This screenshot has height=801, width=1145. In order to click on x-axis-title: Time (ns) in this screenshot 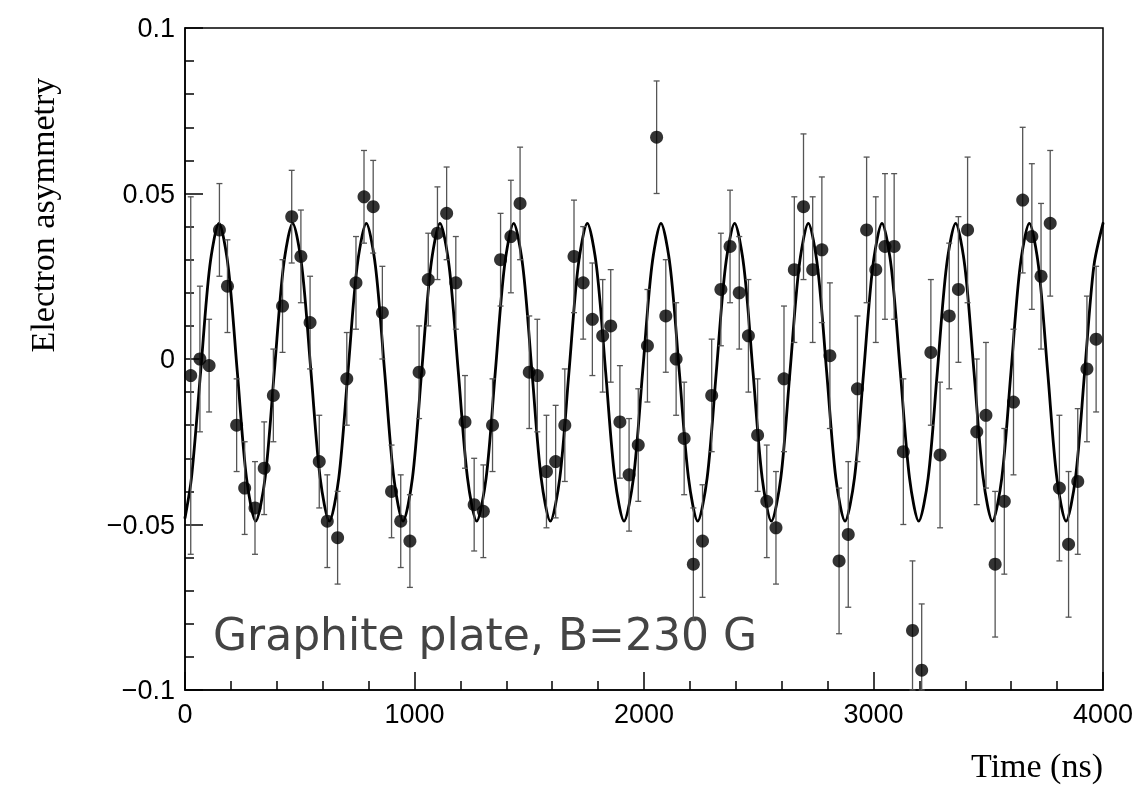, I will do `click(1037, 765)`.